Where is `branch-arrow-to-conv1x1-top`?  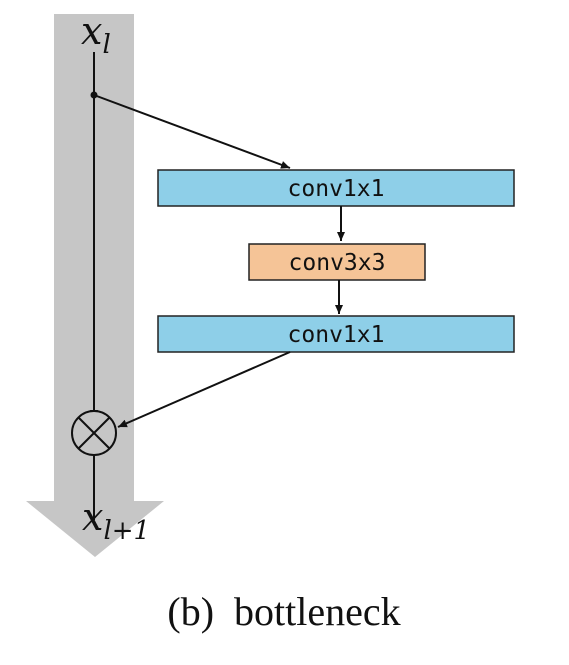 branch-arrow-to-conv1x1-top is located at coordinates (192, 131).